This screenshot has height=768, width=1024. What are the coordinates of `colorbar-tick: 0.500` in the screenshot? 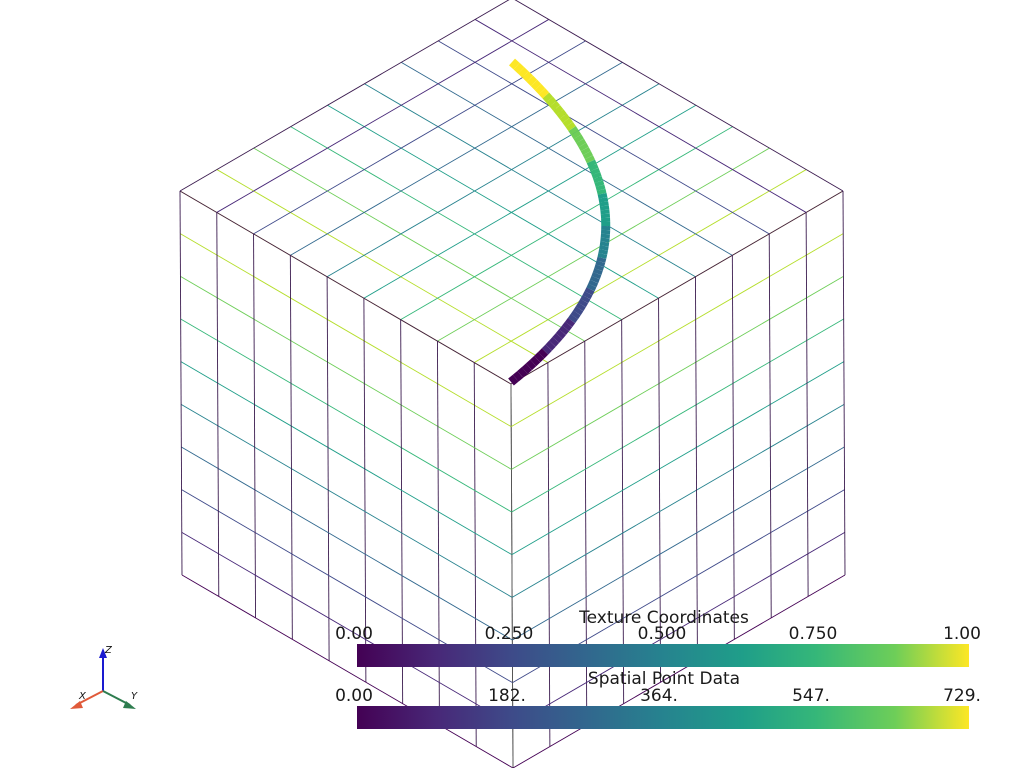 It's located at (662, 634).